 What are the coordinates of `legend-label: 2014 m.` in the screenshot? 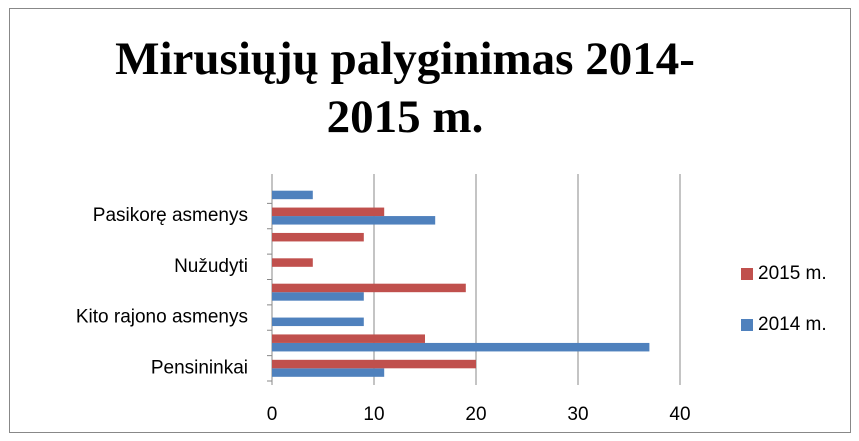 It's located at (792, 324).